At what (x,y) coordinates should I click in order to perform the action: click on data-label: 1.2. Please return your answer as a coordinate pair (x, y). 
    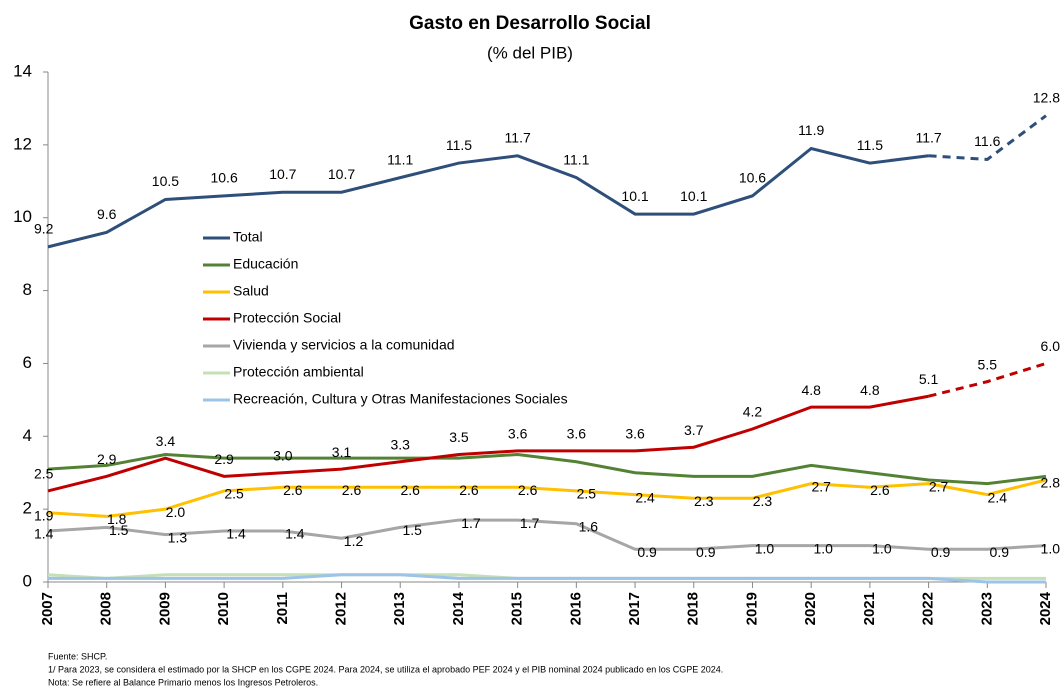
    Looking at the image, I should click on (354, 541).